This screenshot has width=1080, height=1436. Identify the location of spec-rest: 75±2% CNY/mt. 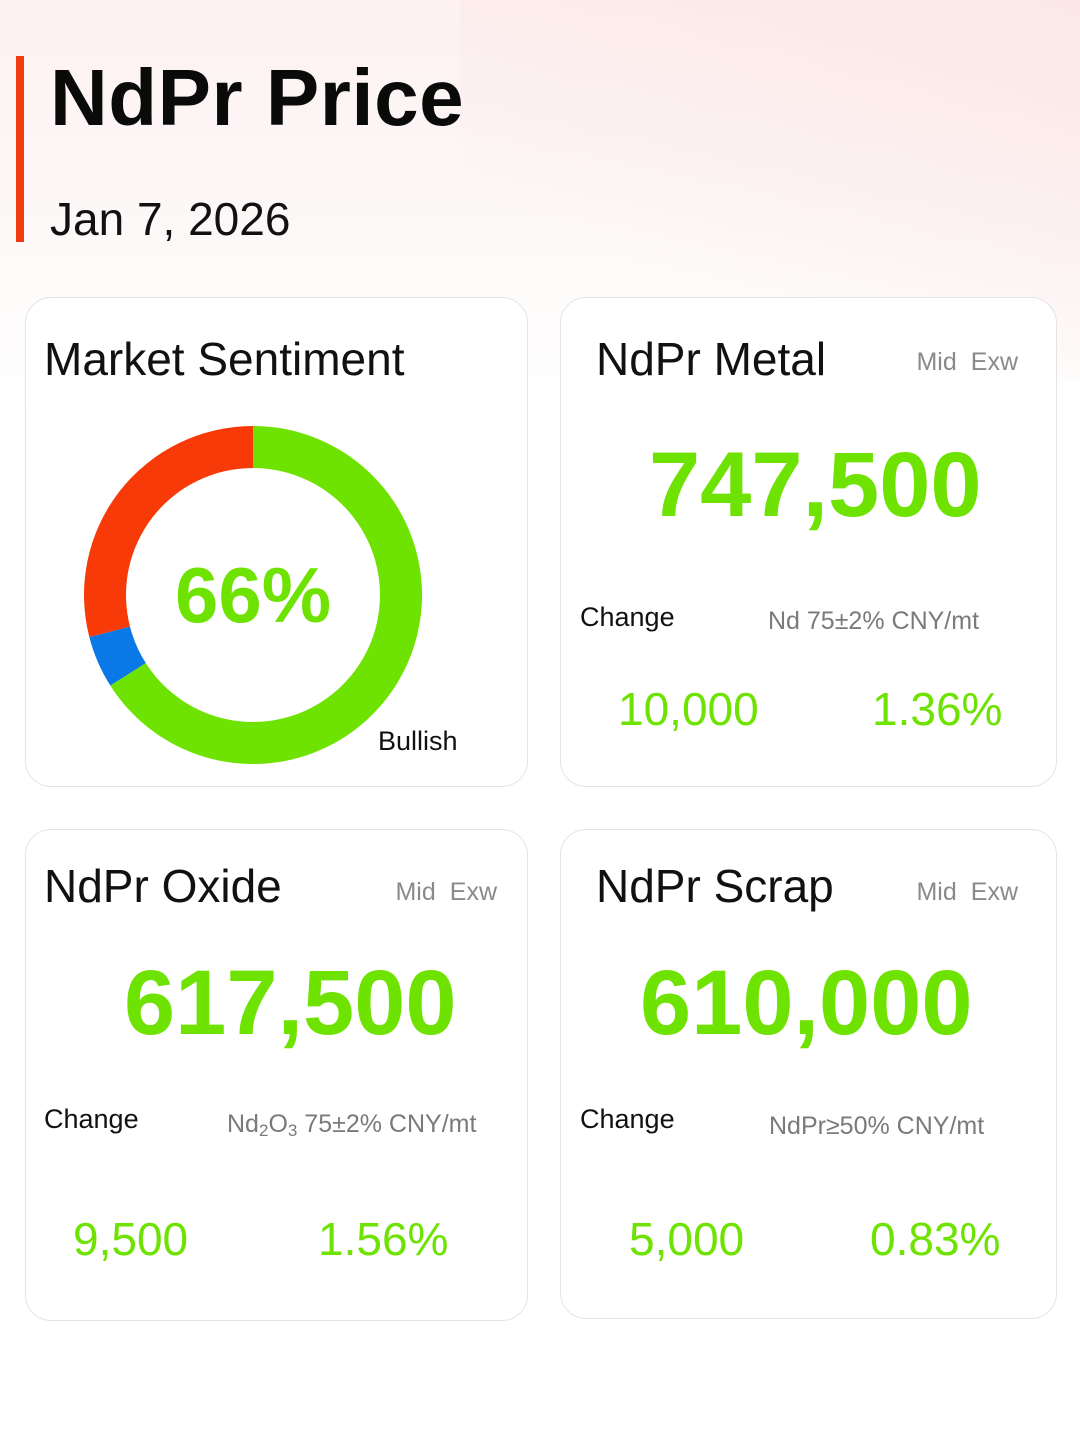
(387, 1124).